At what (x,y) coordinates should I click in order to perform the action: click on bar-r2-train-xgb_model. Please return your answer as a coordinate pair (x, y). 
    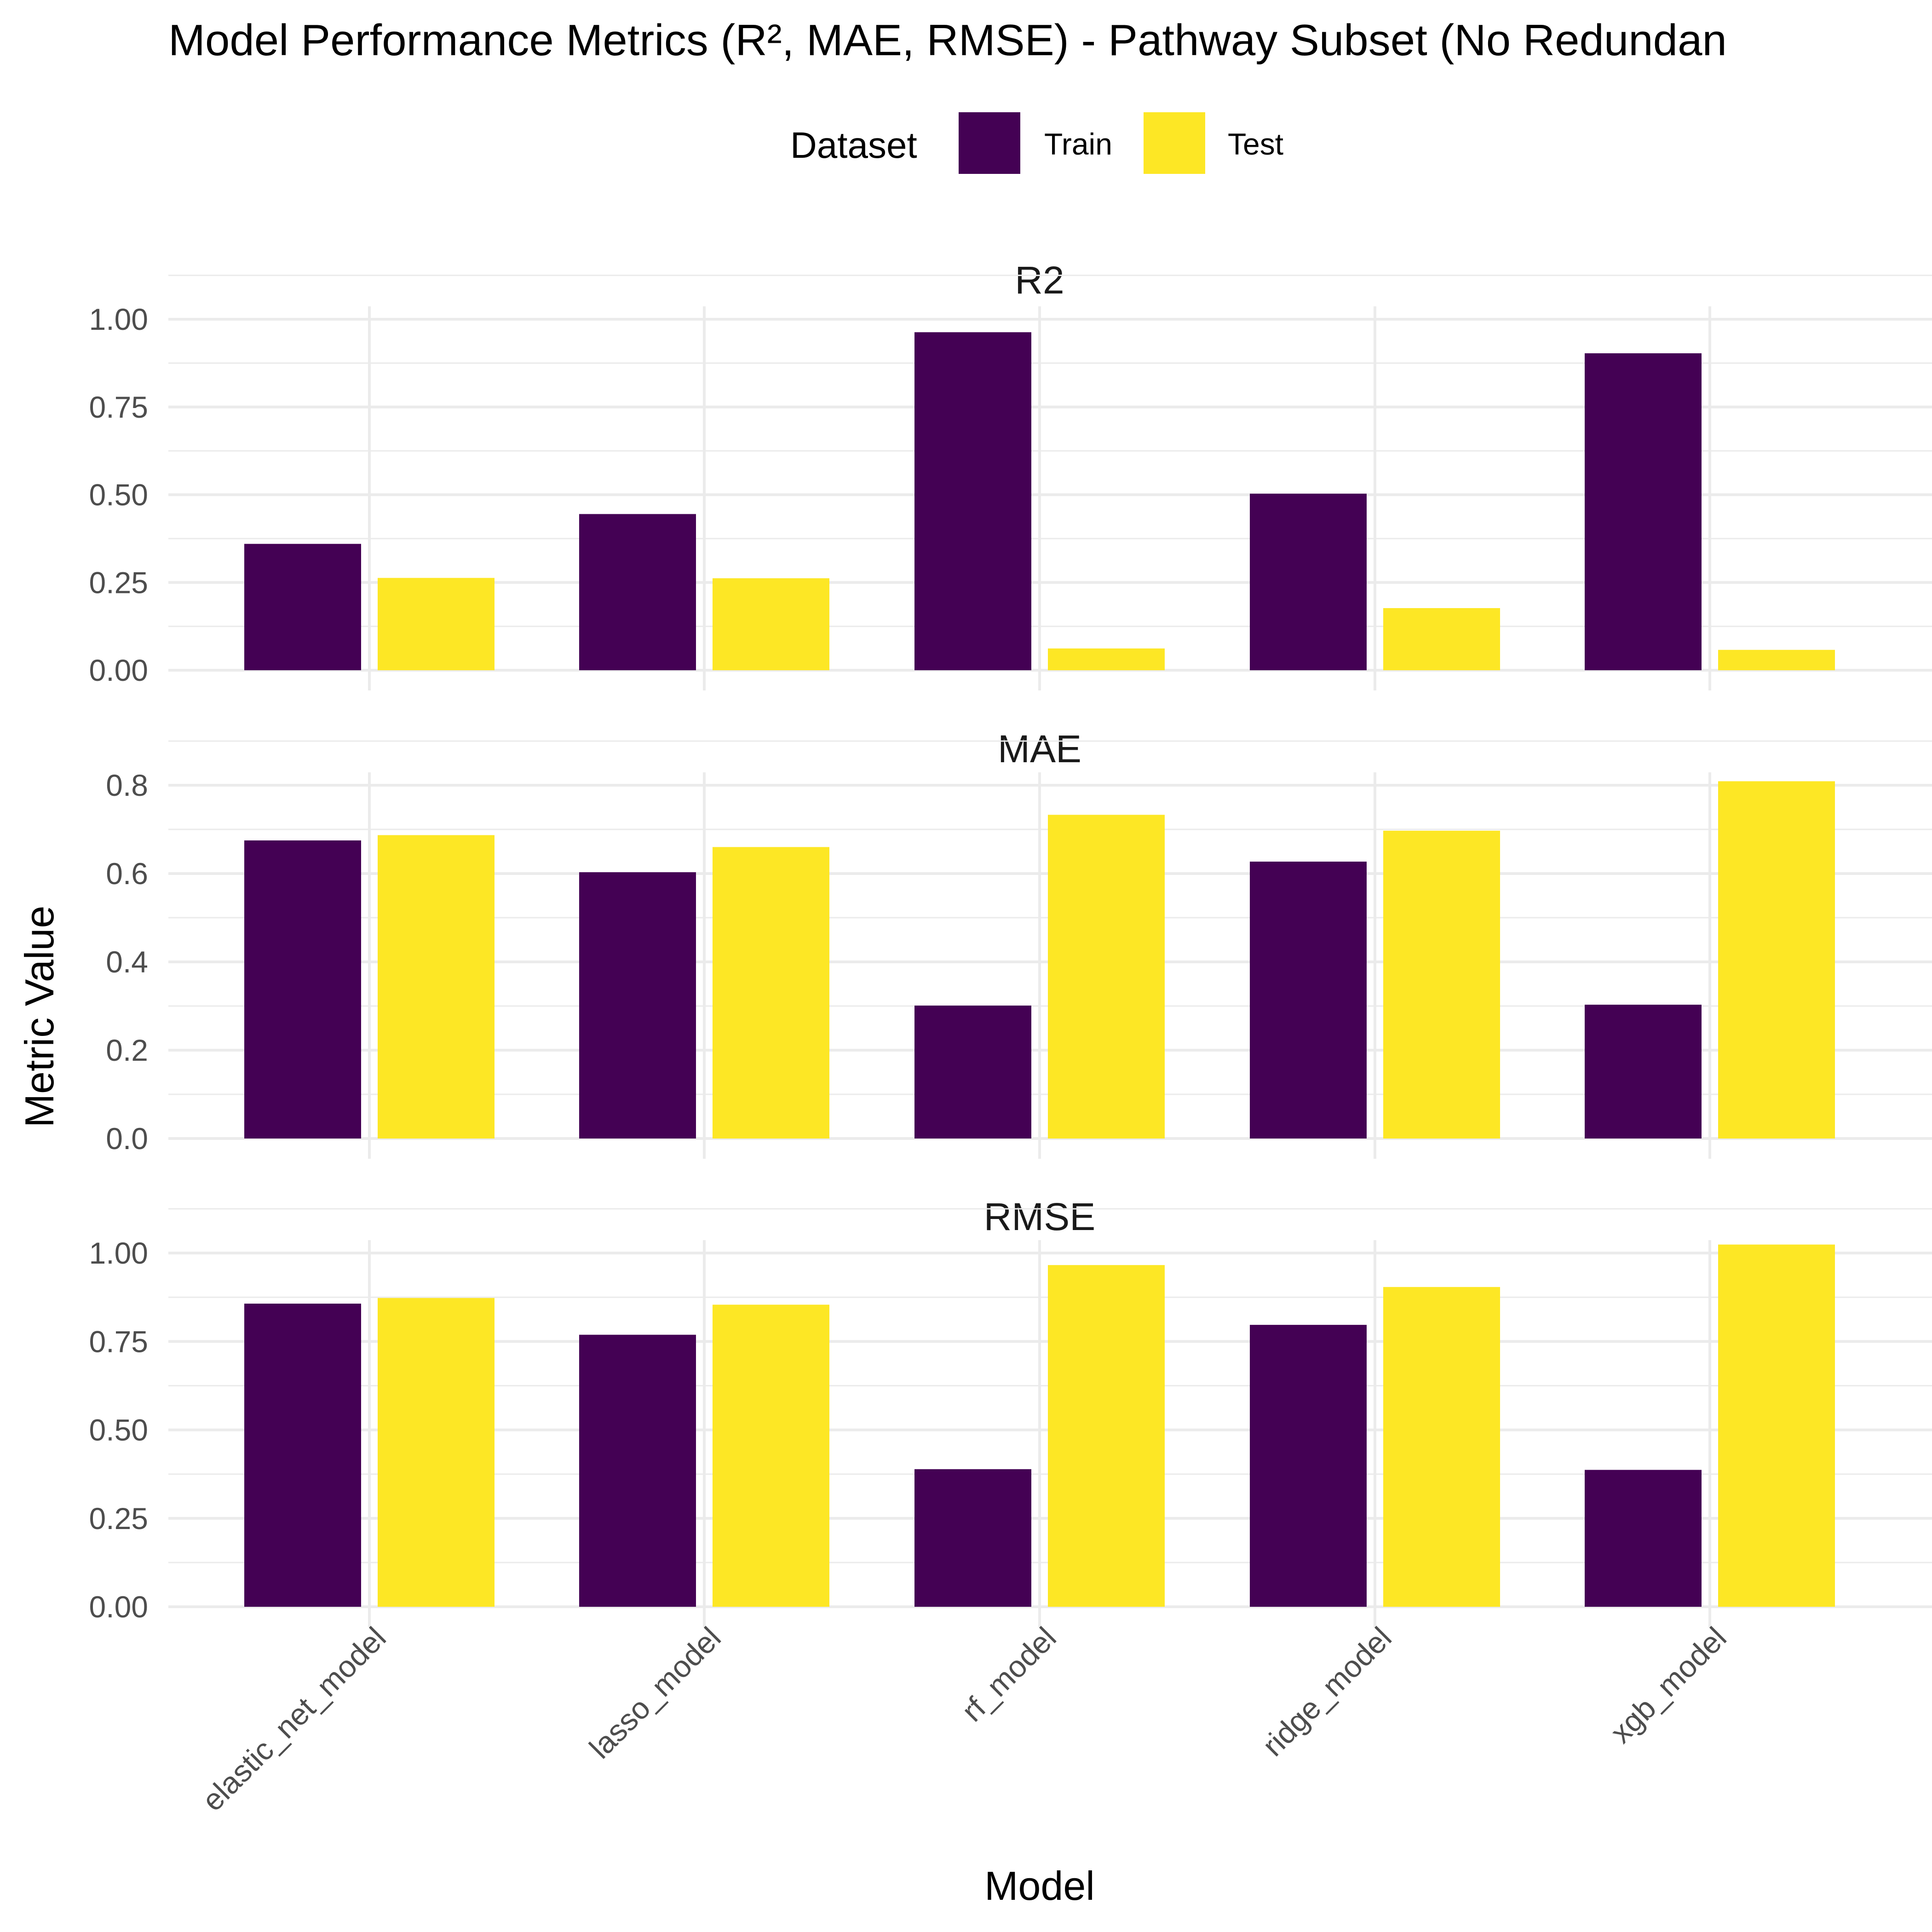
    Looking at the image, I should click on (1643, 511).